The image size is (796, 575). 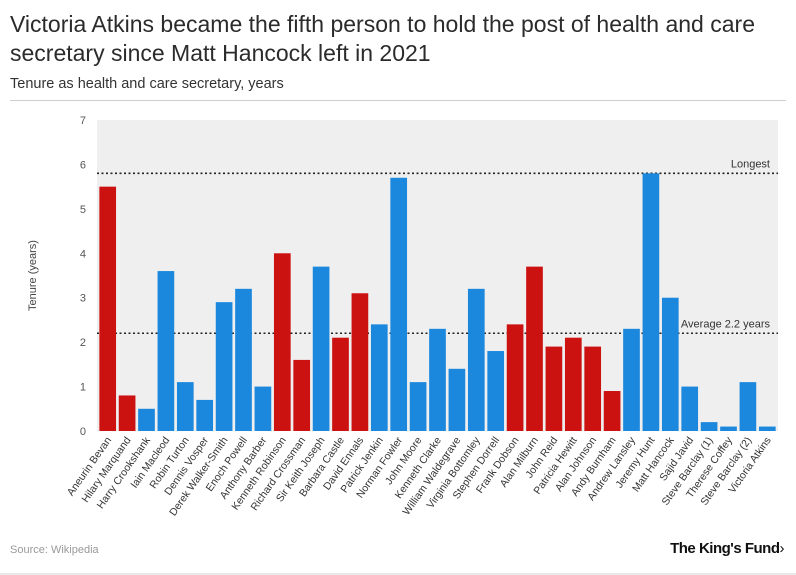 I want to click on bar-barbara-castle, so click(x=340, y=384).